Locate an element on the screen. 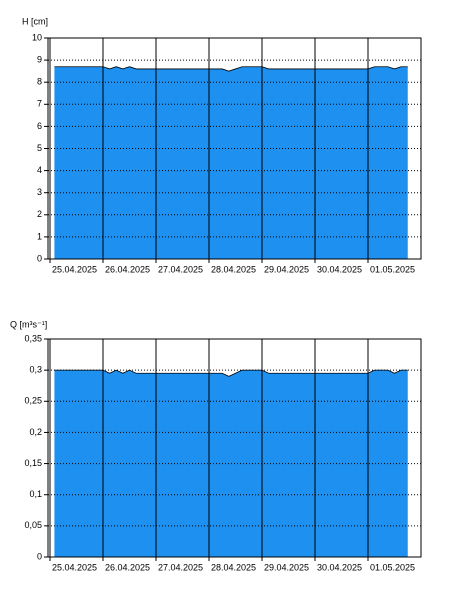 The width and height of the screenshot is (450, 600). y-tick-label: 4 is located at coordinates (39, 170).